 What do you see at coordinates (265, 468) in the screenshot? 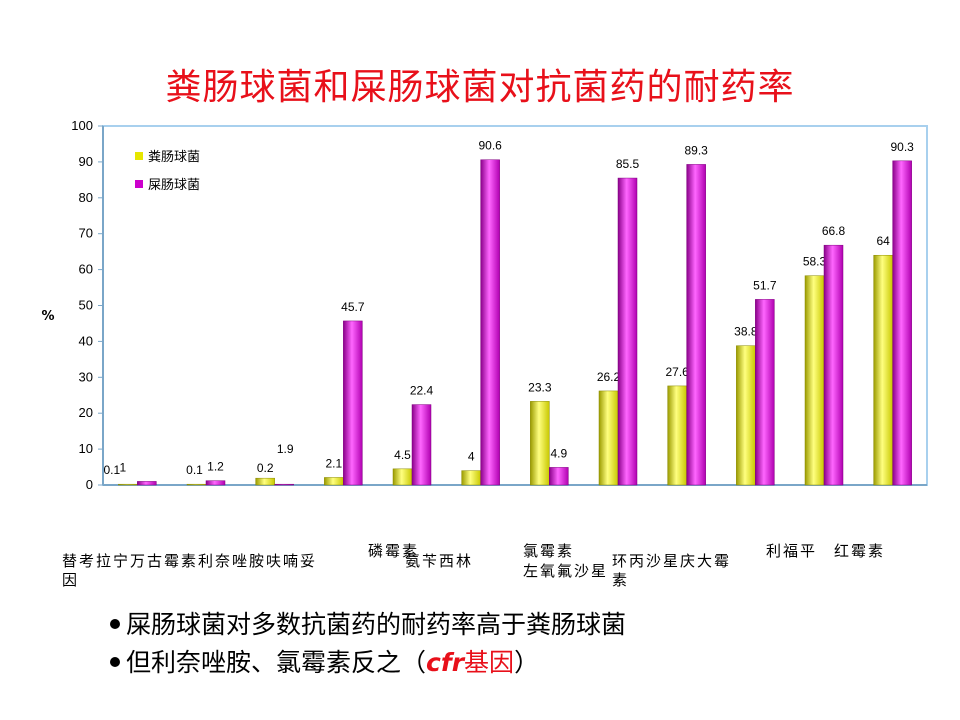
I see `data-label: 0.2` at bounding box center [265, 468].